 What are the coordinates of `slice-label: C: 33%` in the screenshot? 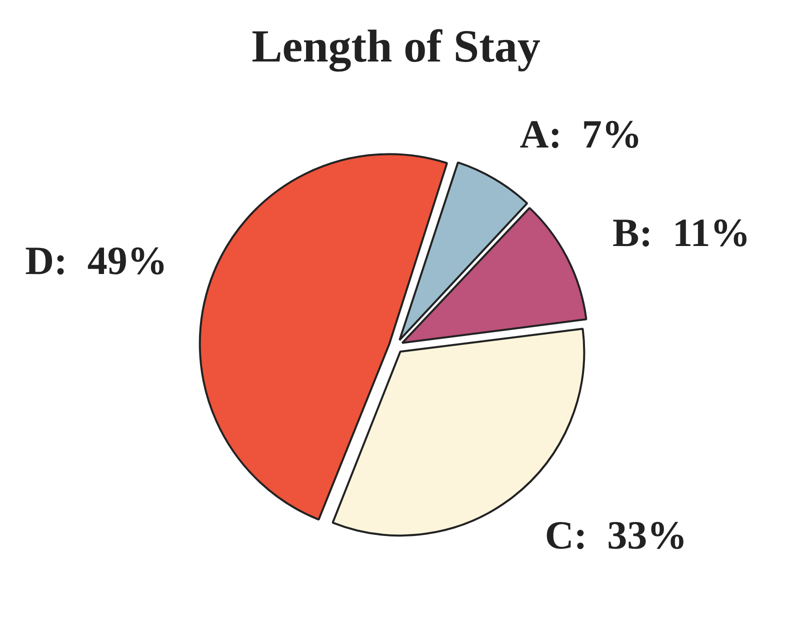 It's located at (616, 535).